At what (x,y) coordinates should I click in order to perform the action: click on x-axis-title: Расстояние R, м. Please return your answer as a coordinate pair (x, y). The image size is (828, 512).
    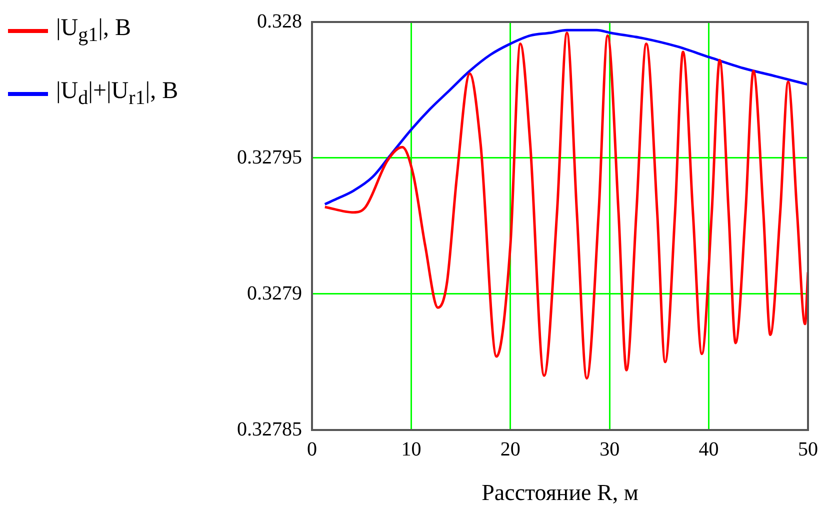
    Looking at the image, I should click on (560, 493).